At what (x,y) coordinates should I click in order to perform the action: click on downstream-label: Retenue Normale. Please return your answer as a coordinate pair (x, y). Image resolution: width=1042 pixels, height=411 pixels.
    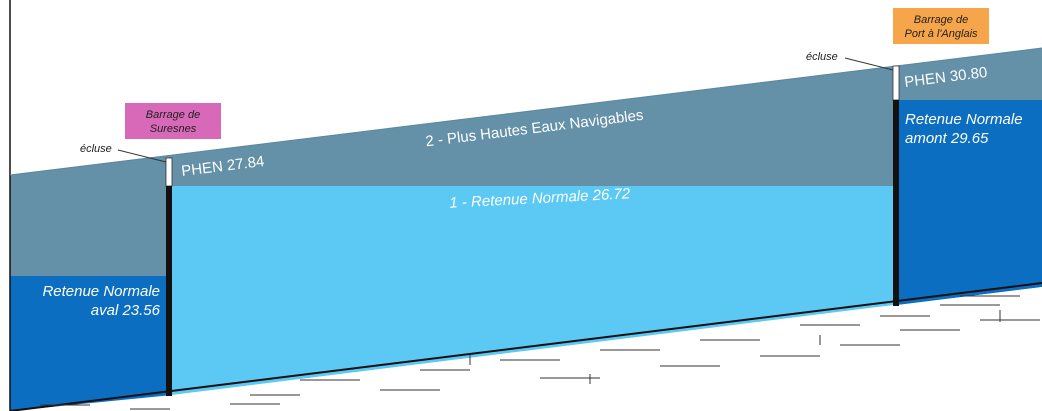
    Looking at the image, I should click on (101, 291).